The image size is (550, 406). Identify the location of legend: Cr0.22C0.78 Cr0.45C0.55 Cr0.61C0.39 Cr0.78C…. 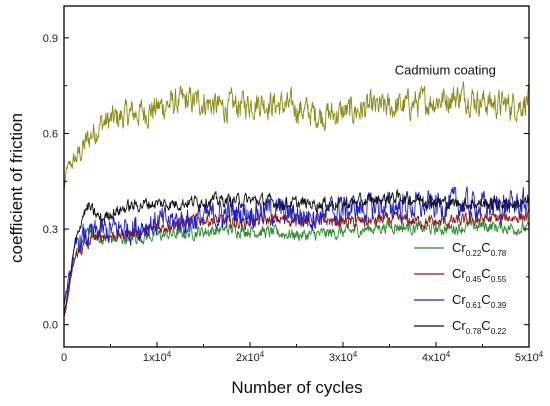
(460, 288).